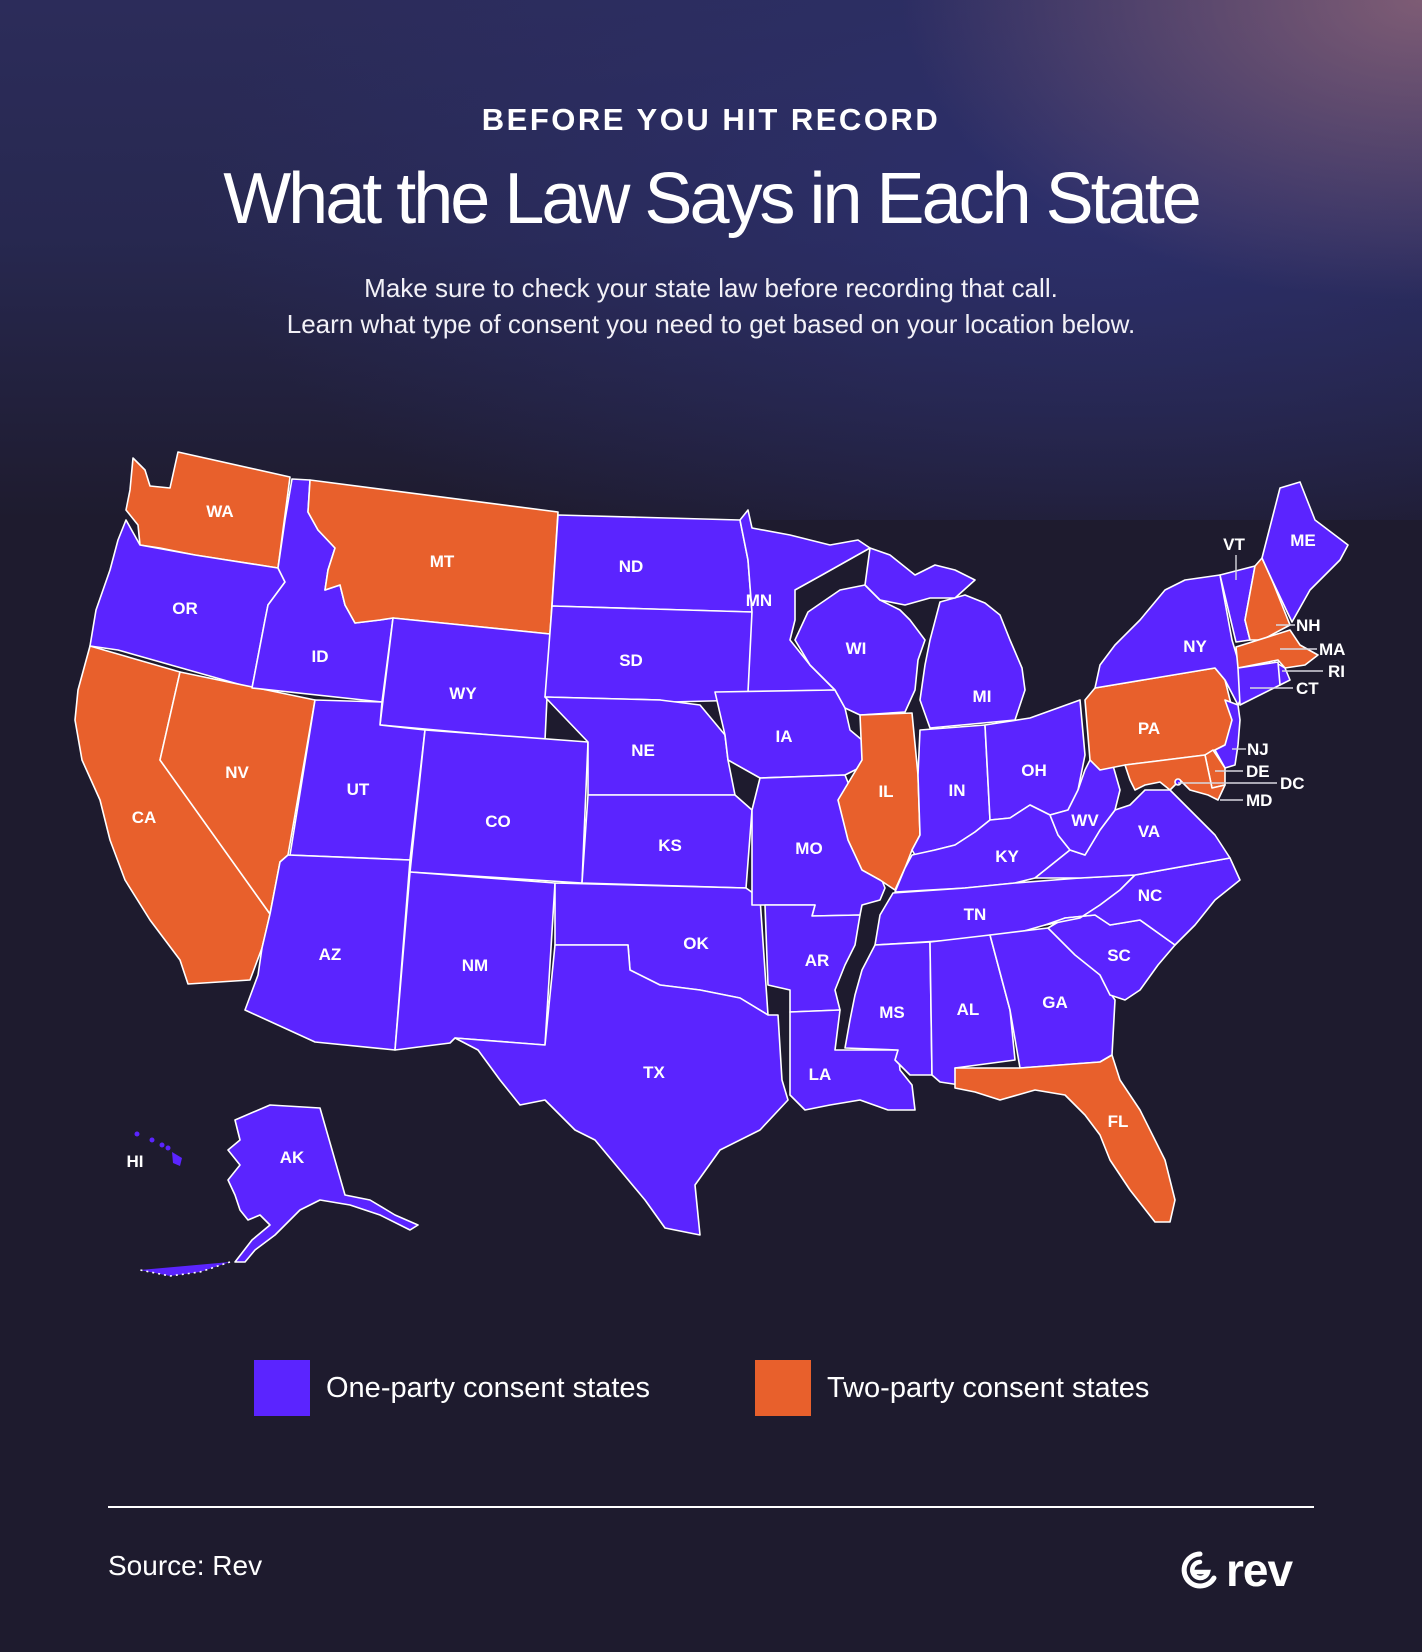 The width and height of the screenshot is (1422, 1652). I want to click on label-tx: TX, so click(654, 1072).